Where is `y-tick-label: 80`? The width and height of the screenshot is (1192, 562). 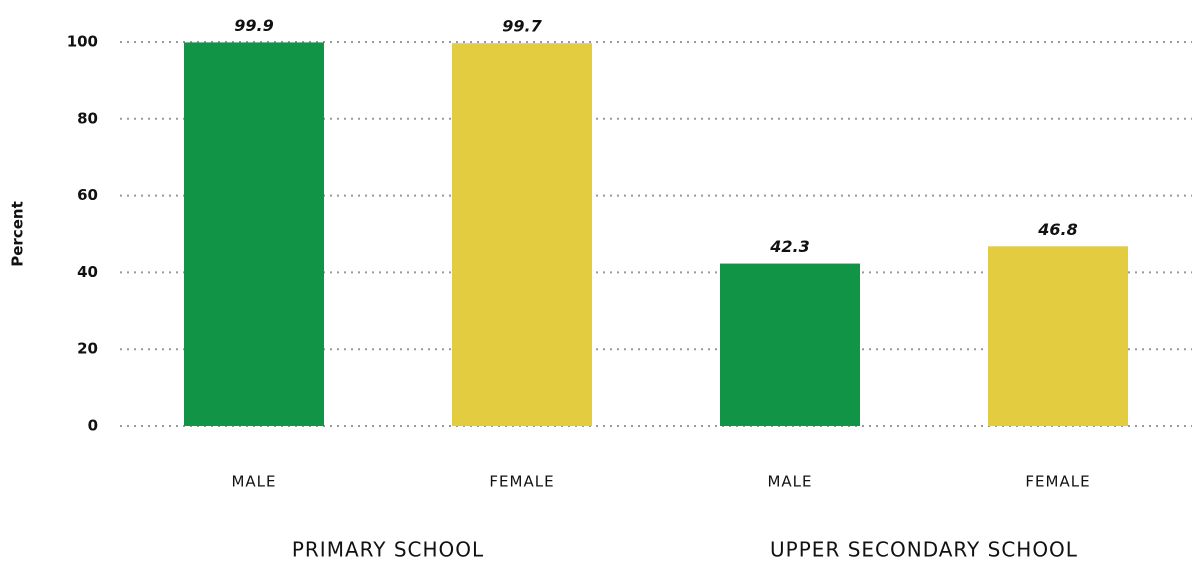 y-tick-label: 80 is located at coordinates (87, 118).